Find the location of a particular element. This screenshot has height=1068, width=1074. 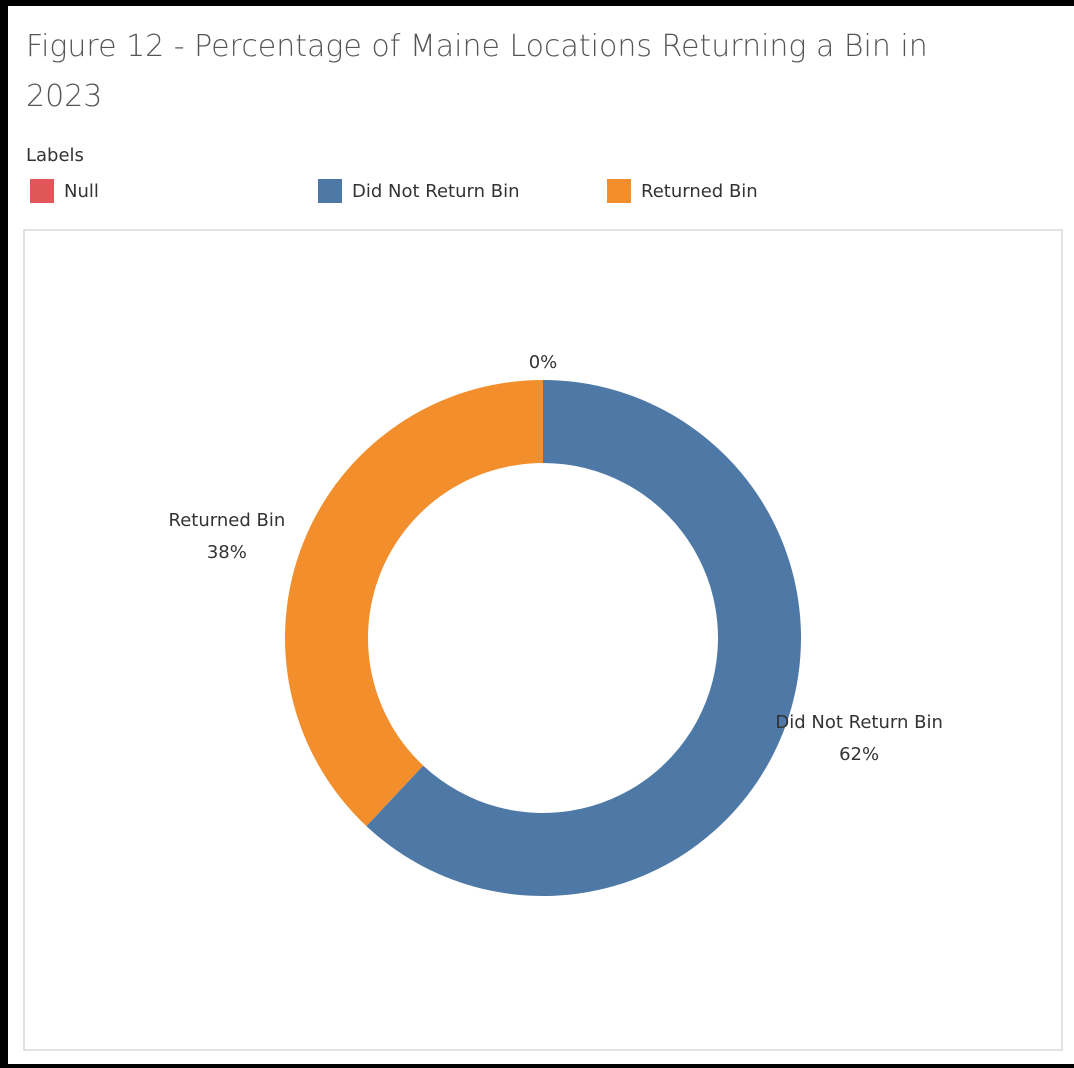

slice-label-value: 38% is located at coordinates (227, 552).